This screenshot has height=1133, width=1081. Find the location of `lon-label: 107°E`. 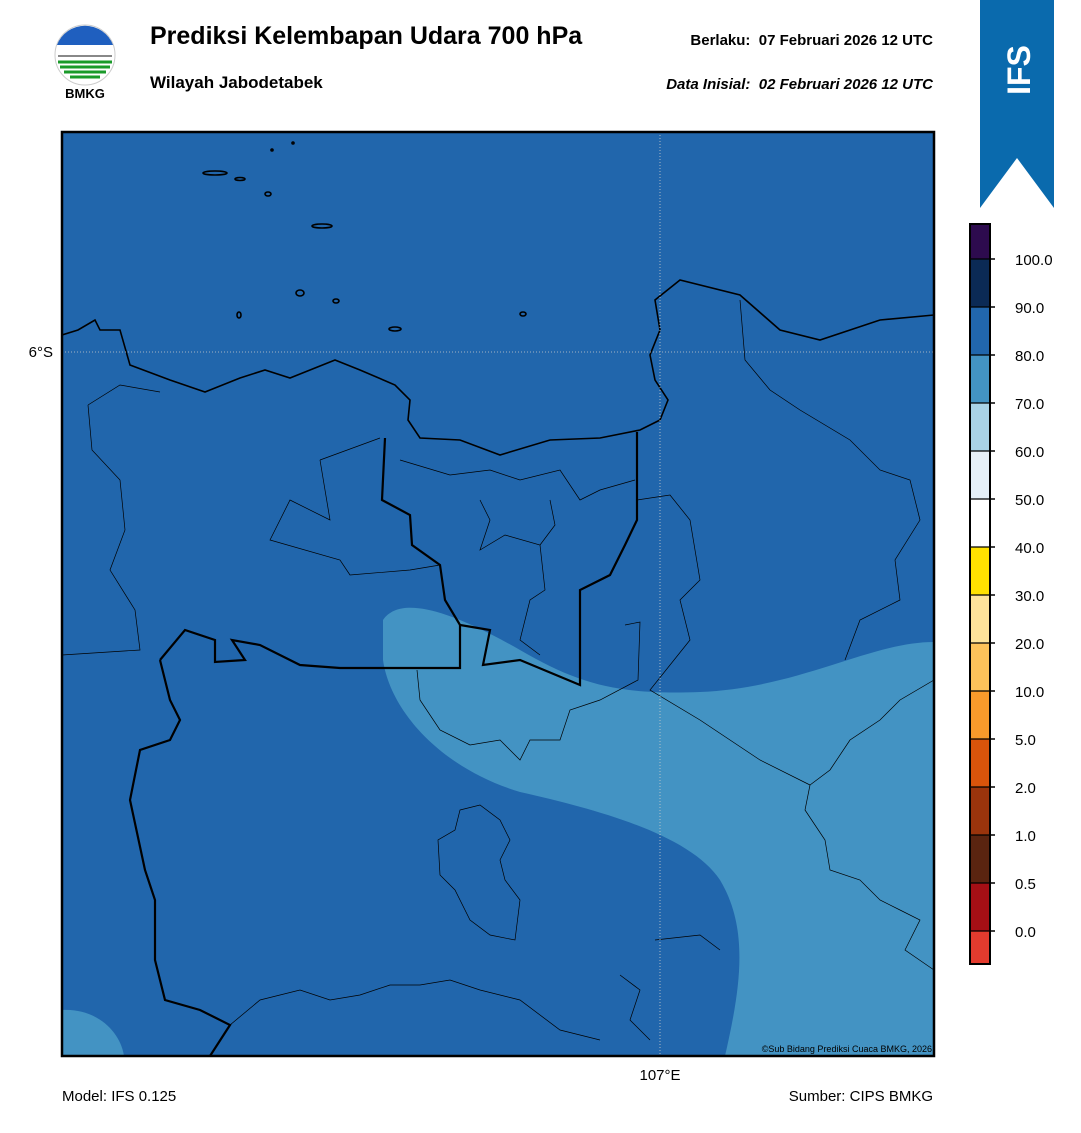

lon-label: 107°E is located at coordinates (659, 1075).